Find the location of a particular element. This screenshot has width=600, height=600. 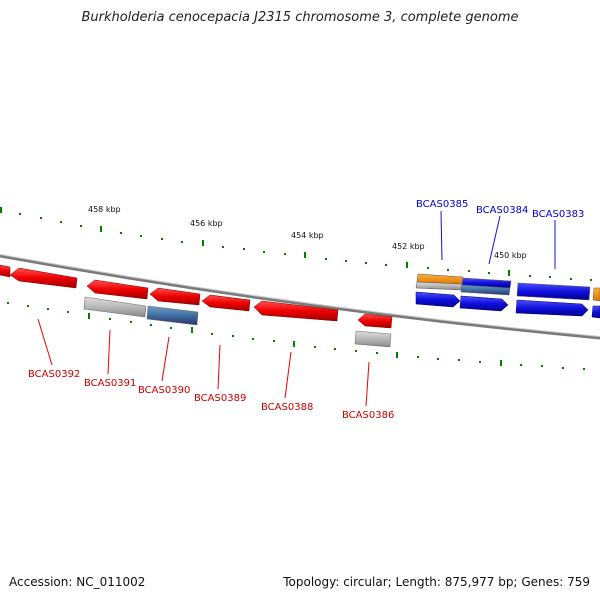

gene-arrow-right-edge is located at coordinates (595, 312).